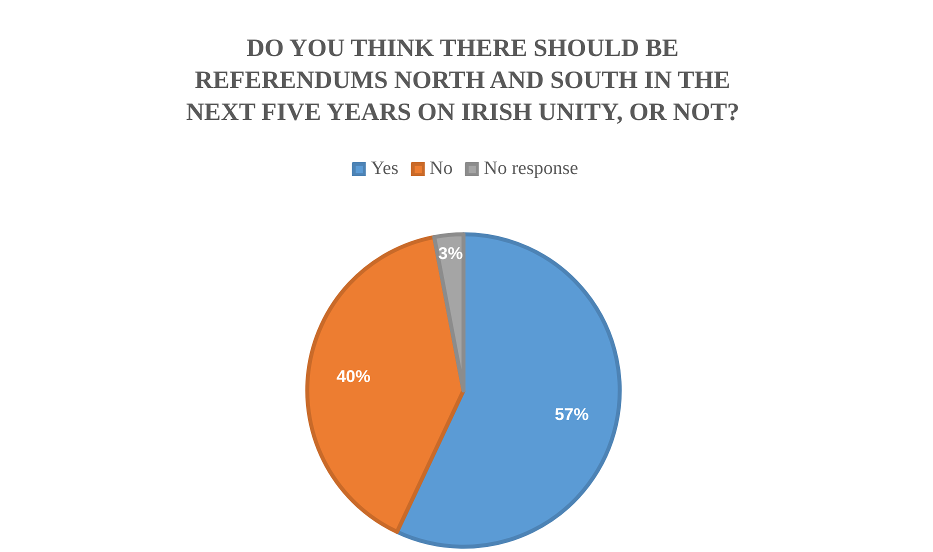 Image resolution: width=933 pixels, height=552 pixels. Describe the element at coordinates (571, 414) in the screenshot. I see `data-label: 57%` at that location.